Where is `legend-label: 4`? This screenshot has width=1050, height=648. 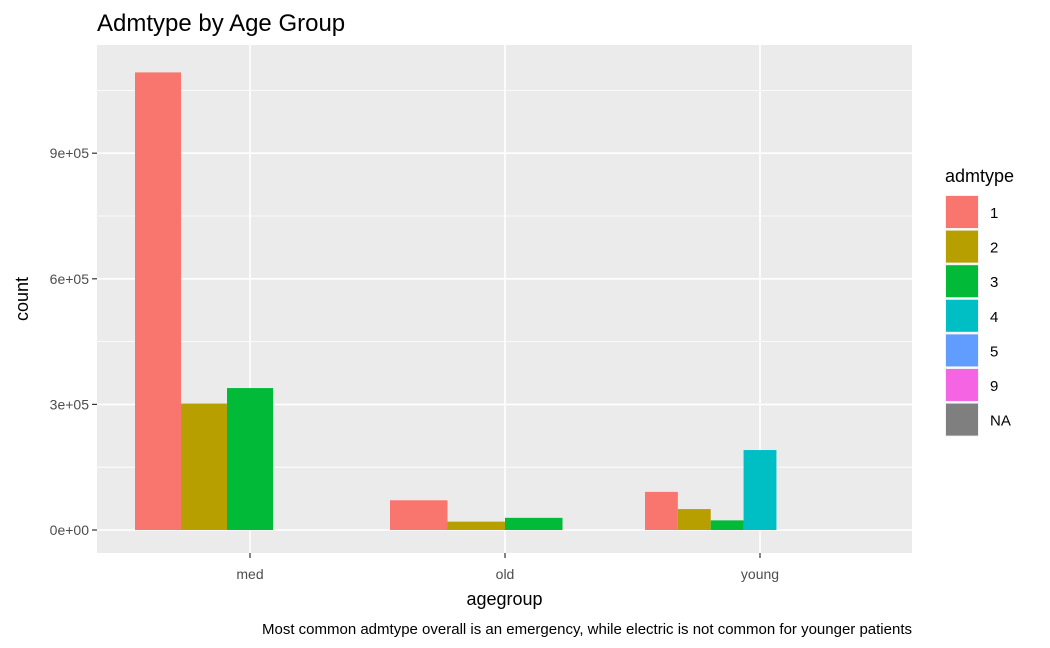 legend-label: 4 is located at coordinates (994, 317).